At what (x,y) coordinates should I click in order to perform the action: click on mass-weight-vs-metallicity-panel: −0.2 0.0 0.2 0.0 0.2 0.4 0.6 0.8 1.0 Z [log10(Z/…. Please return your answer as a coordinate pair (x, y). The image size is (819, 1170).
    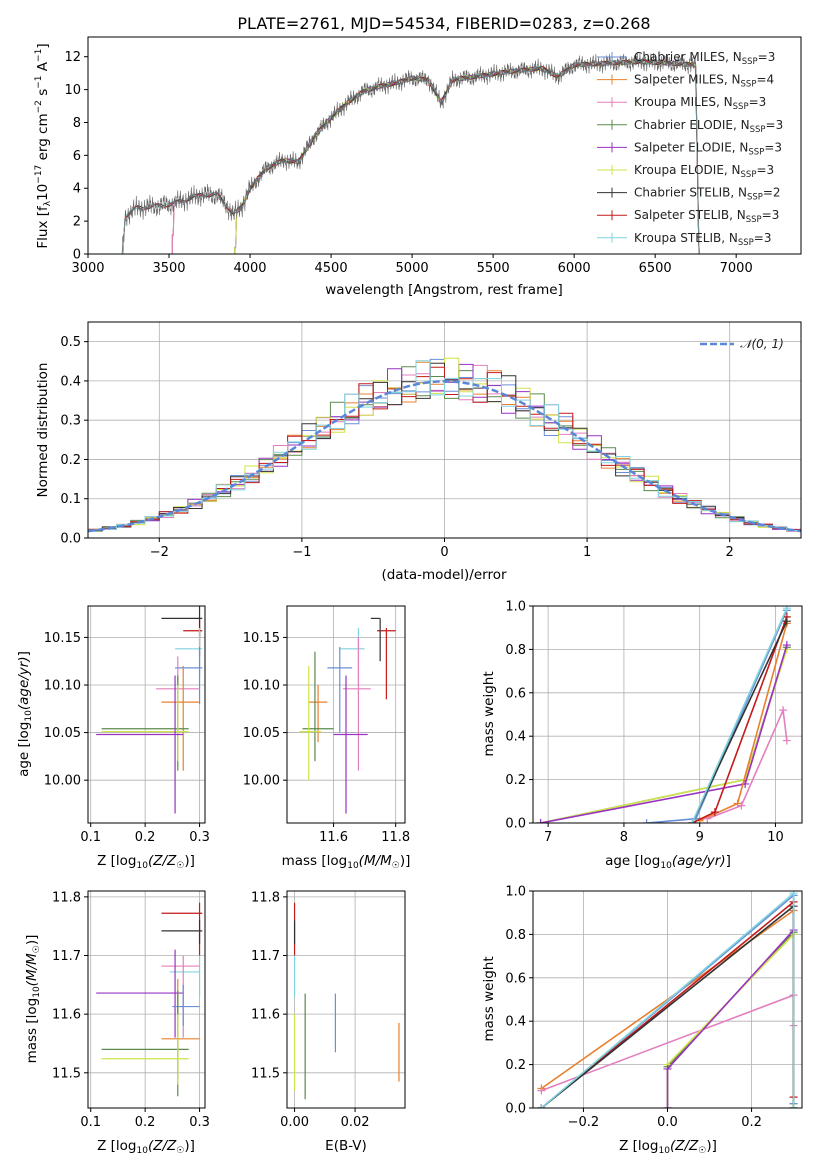
    Looking at the image, I should click on (642, 1020).